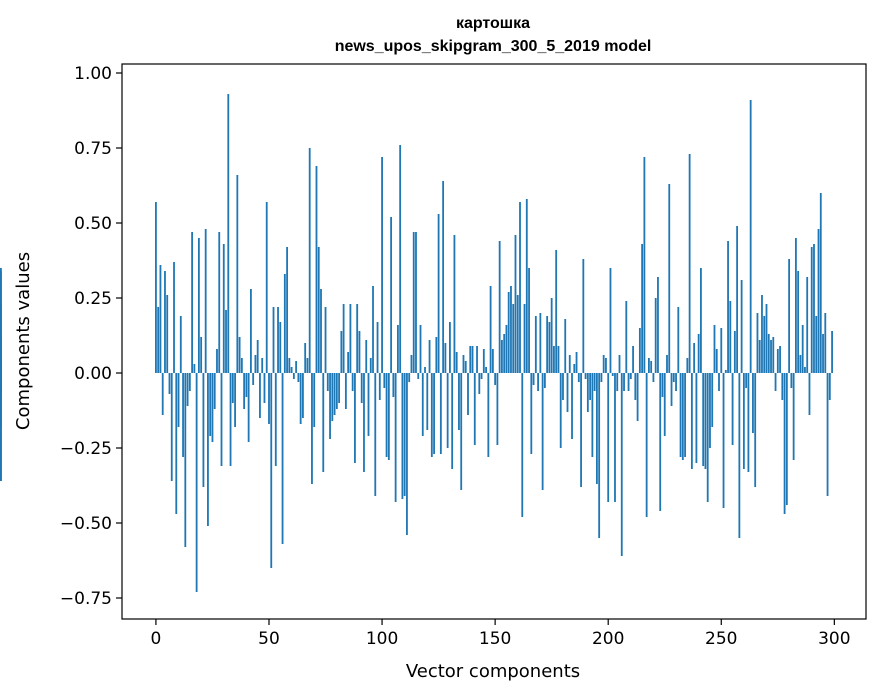 The height and width of the screenshot is (696, 880). I want to click on chart-subtitle: news_upos_skipgram_300_5_2019 model, so click(493, 46).